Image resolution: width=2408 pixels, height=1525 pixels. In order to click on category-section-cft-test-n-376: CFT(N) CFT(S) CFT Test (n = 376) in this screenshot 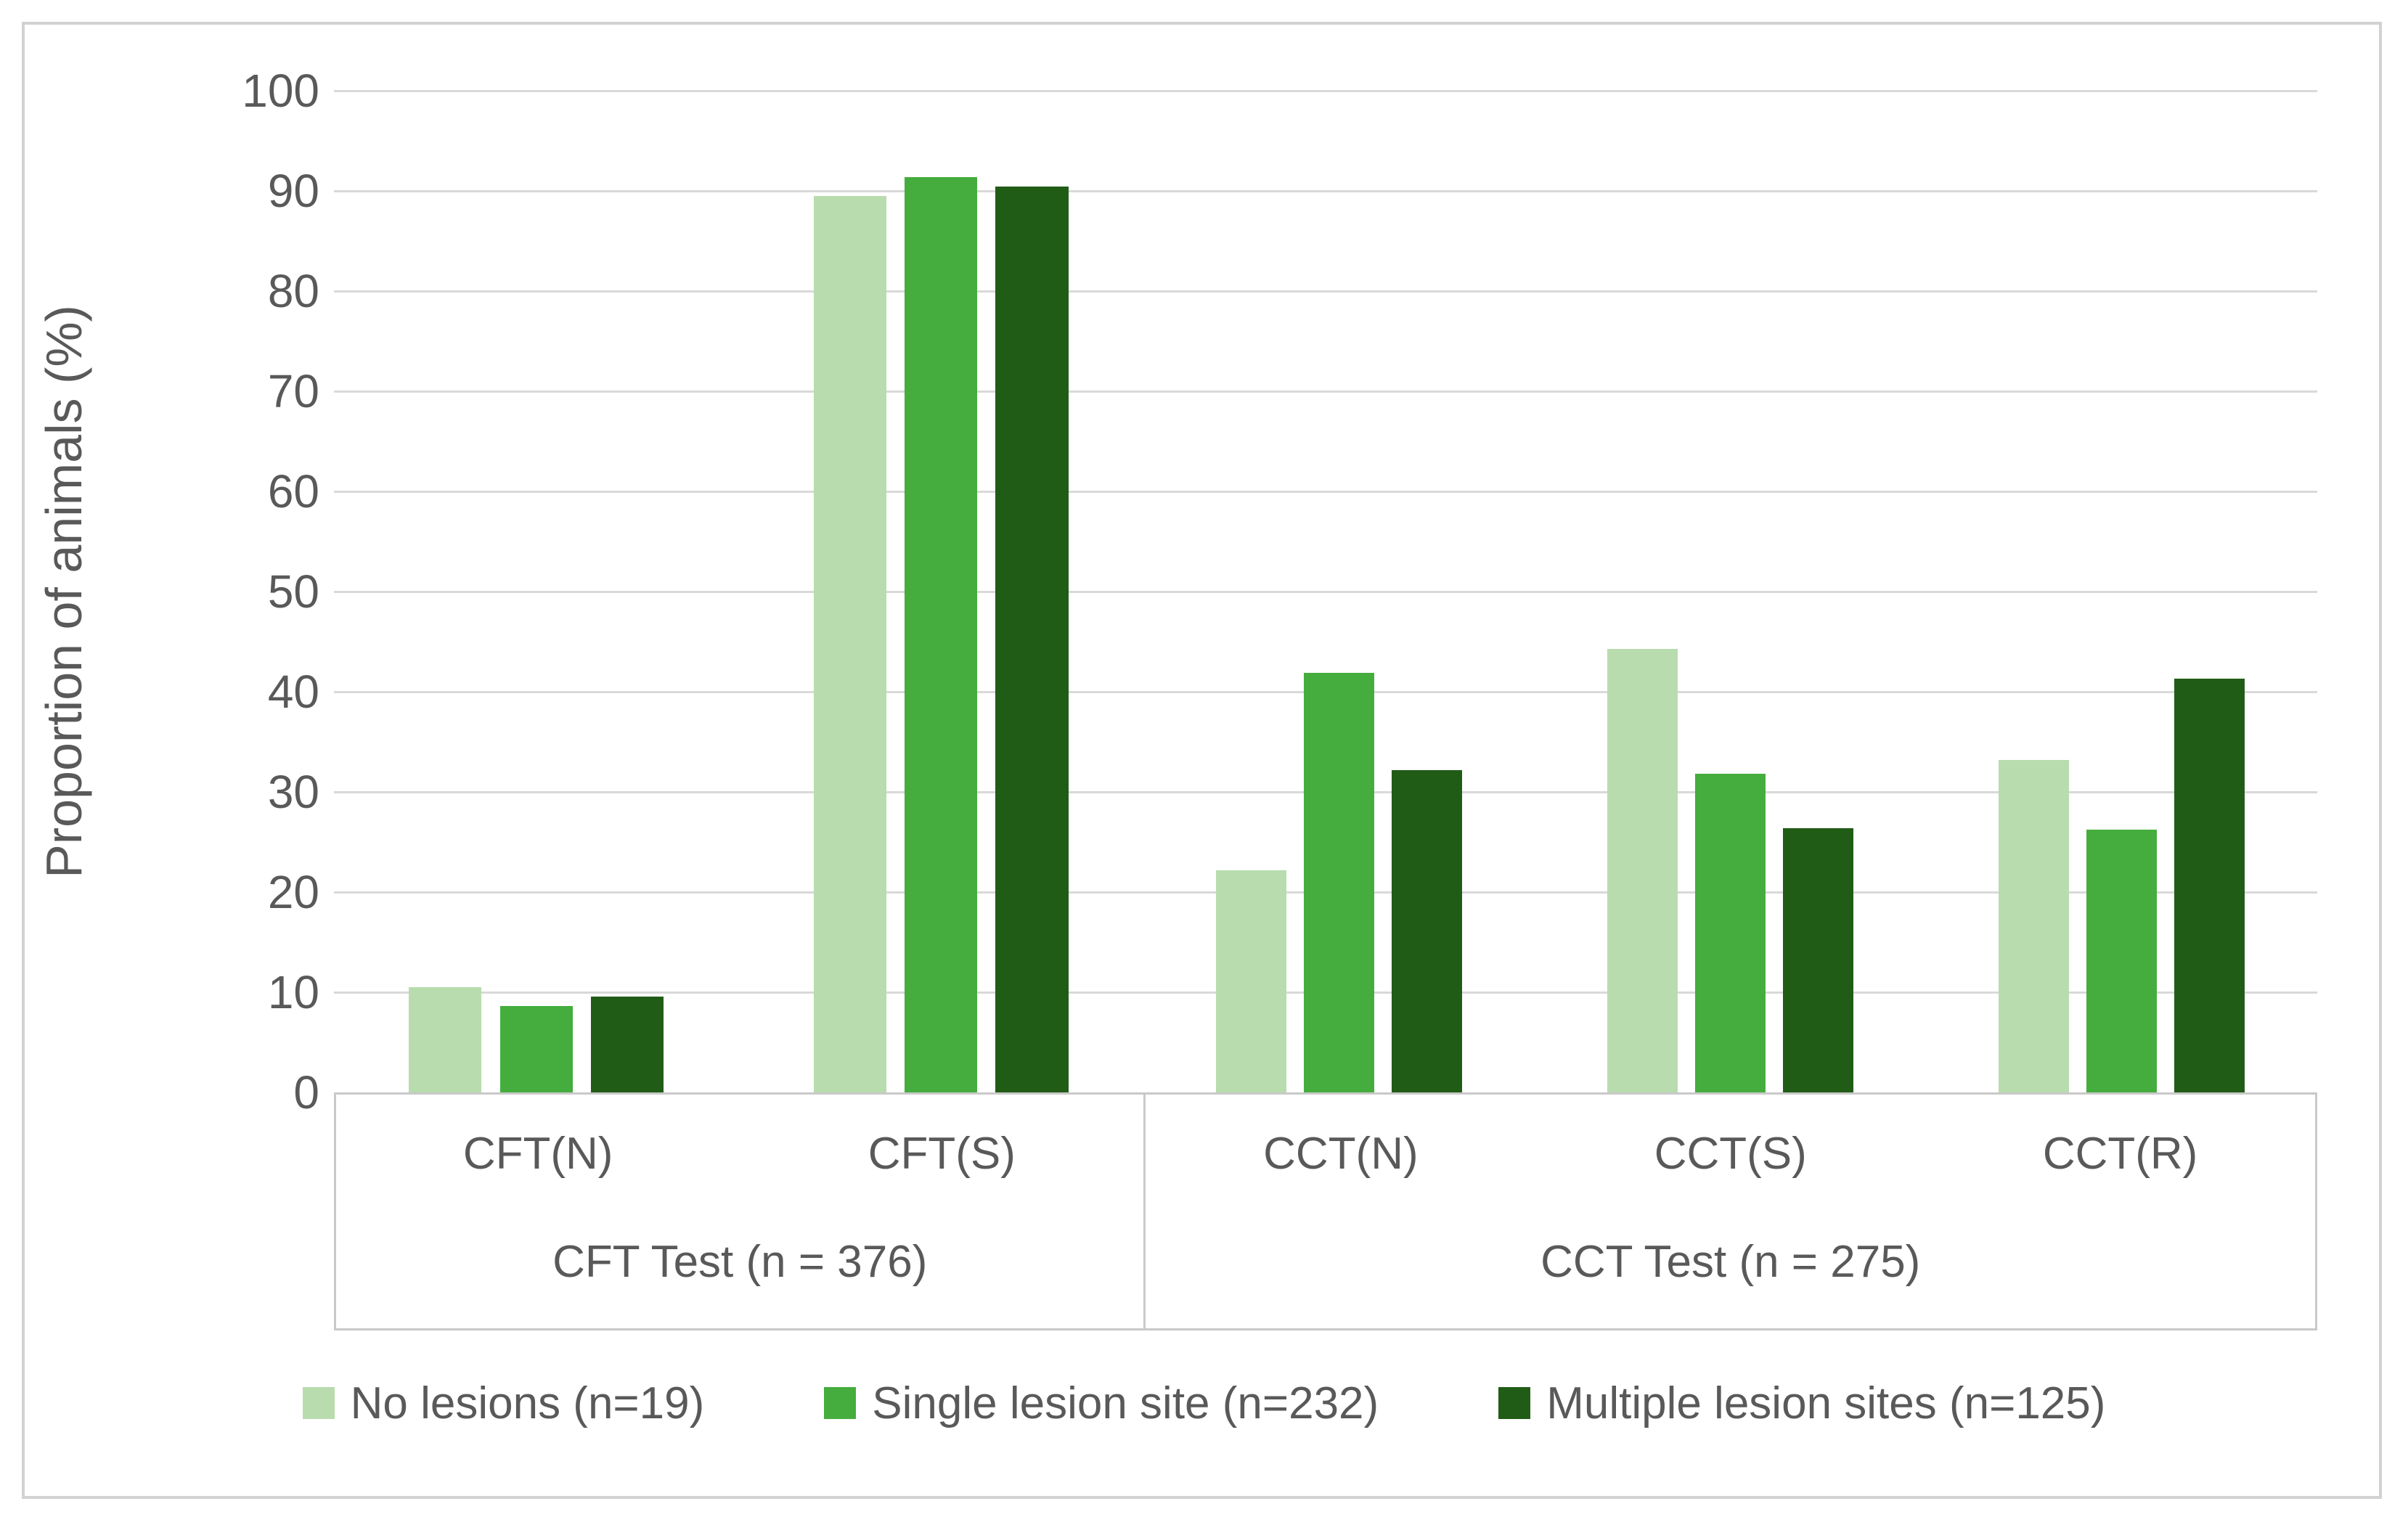, I will do `click(739, 1212)`.